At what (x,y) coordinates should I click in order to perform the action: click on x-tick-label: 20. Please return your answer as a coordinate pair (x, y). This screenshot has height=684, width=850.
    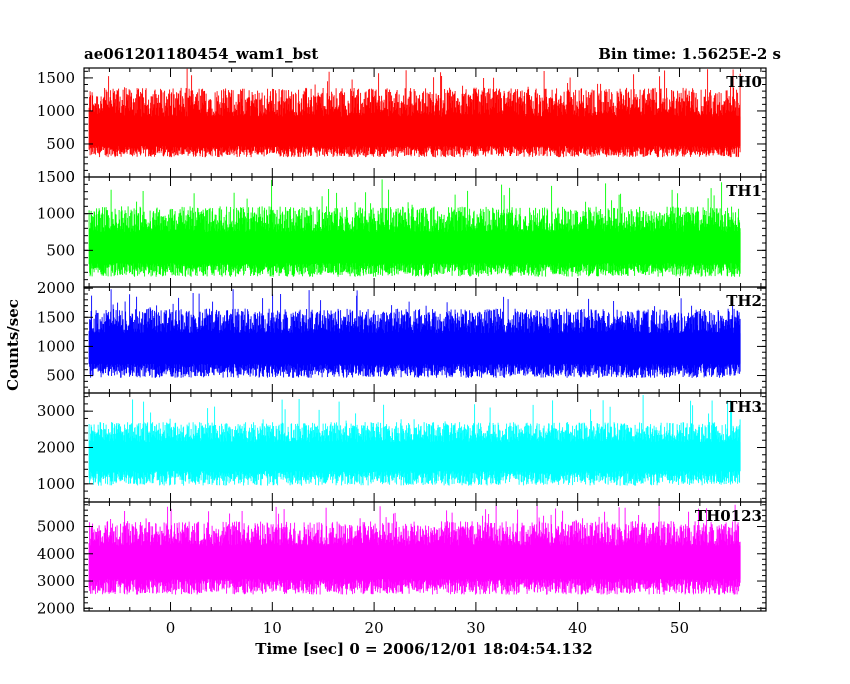
    Looking at the image, I should click on (374, 628).